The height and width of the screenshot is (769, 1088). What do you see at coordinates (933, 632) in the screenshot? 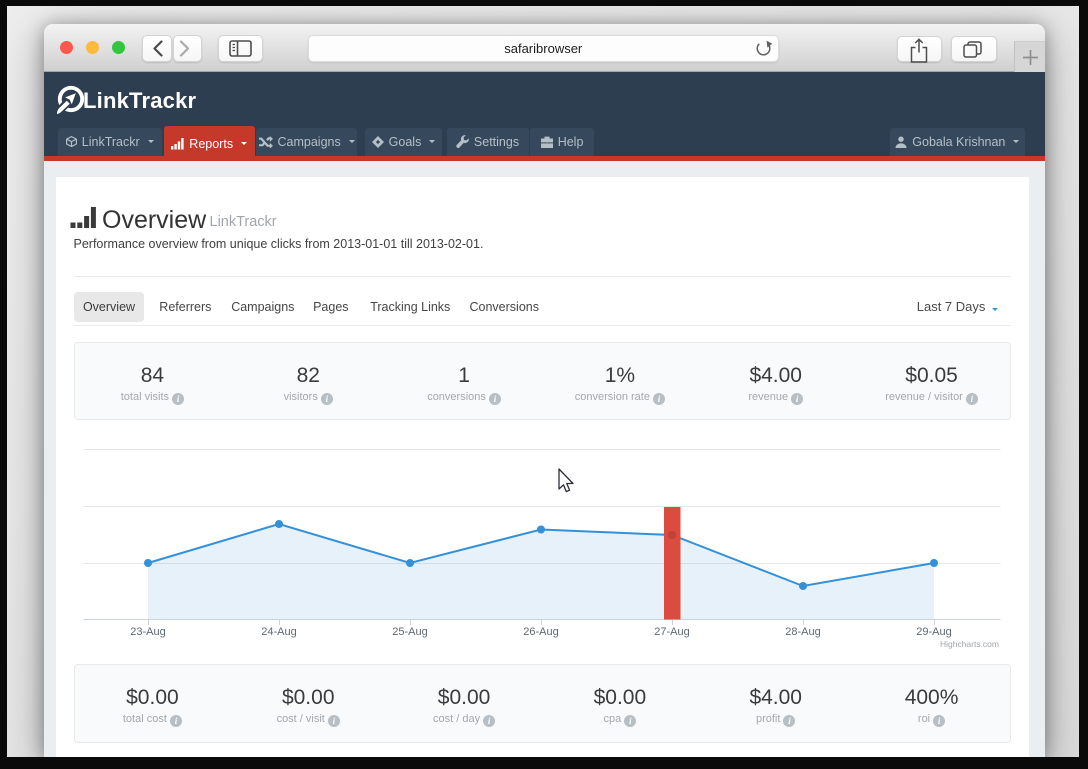
I see `svg-text: 29-Aug` at bounding box center [933, 632].